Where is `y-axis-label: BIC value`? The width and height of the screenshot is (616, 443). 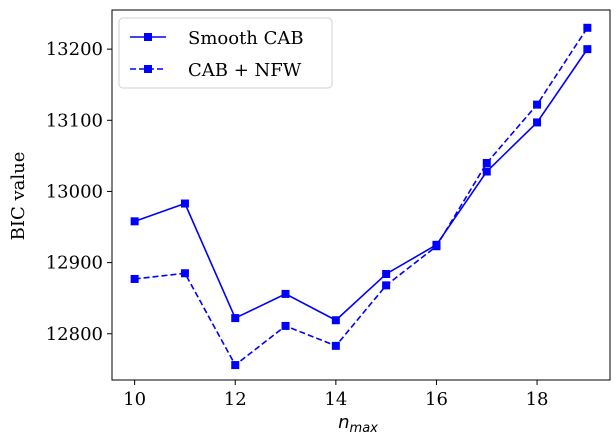 y-axis-label: BIC value is located at coordinates (18, 196).